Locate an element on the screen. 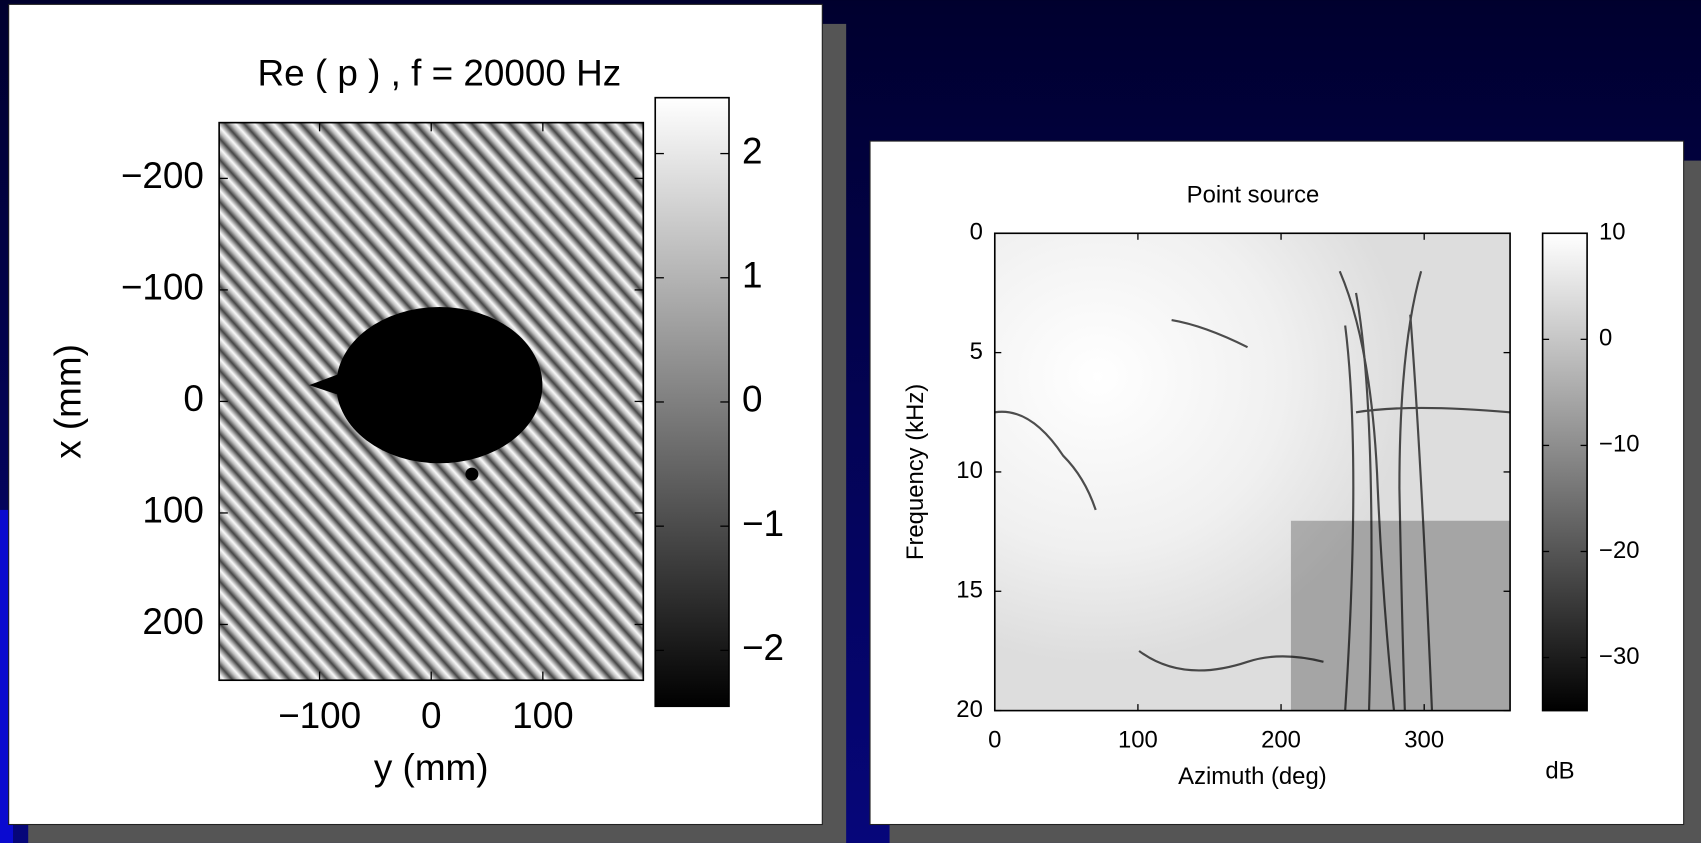  colorbar-tick-label: −30 is located at coordinates (1619, 656).